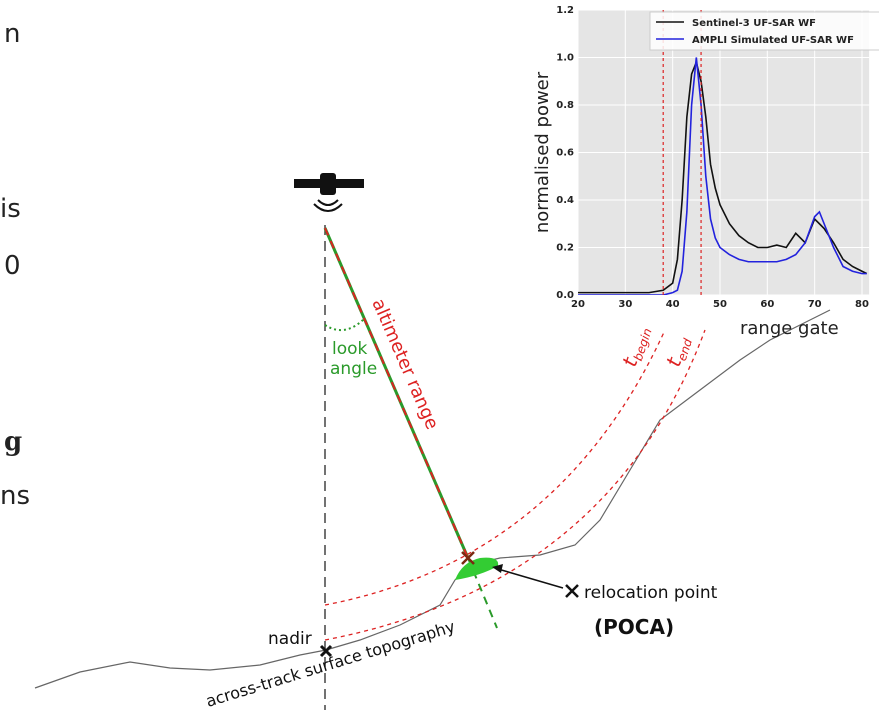 This screenshot has width=879, height=710. I want to click on x-tick-label: 30, so click(625, 304).